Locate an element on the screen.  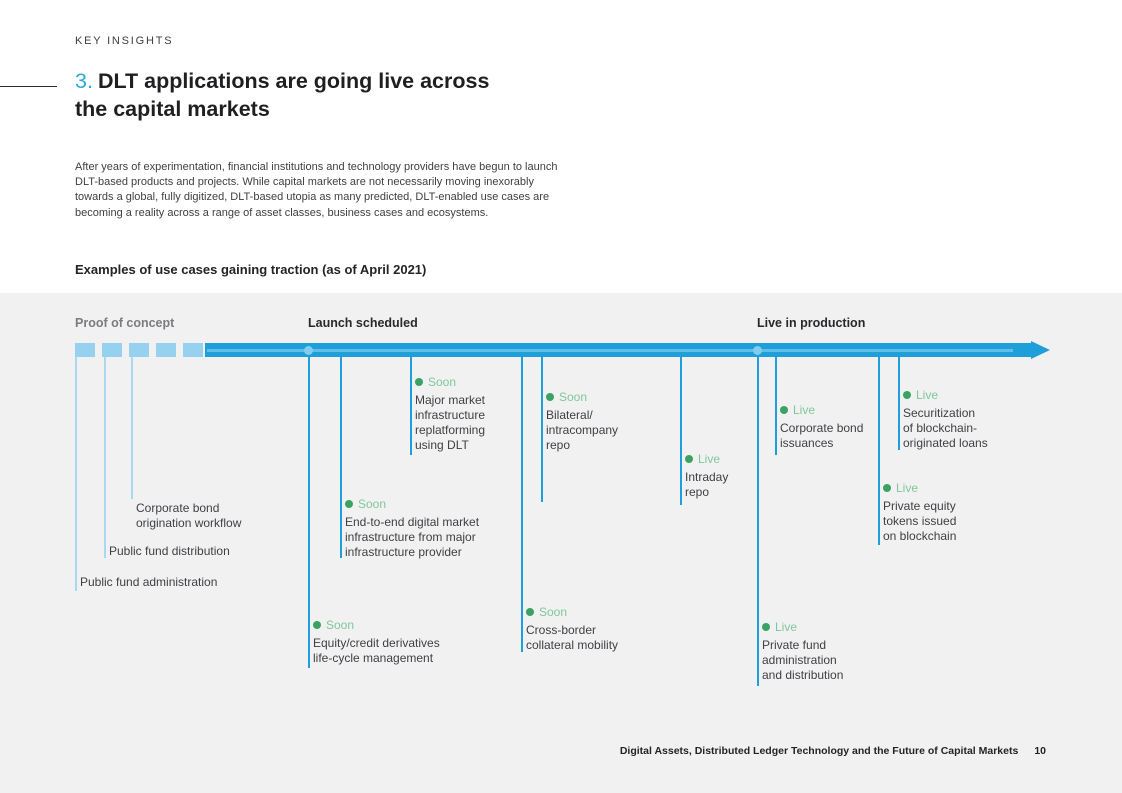
timeline-bar-stripe is located at coordinates (610, 350).